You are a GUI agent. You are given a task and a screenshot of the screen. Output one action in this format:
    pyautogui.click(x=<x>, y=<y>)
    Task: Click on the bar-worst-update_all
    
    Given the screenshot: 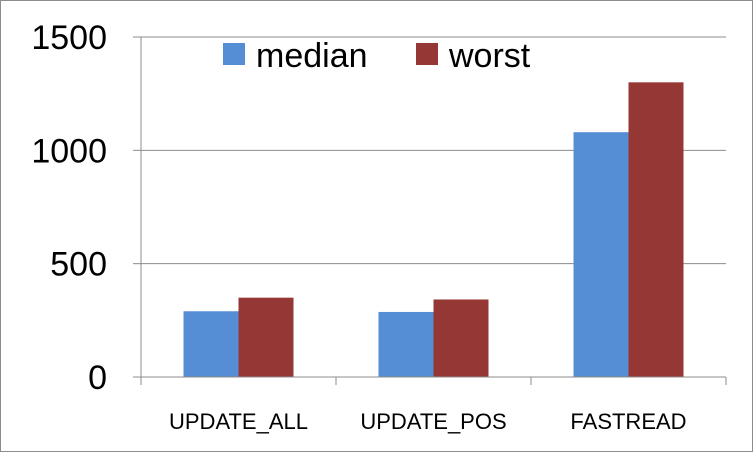 What is the action you would take?
    pyautogui.click(x=266, y=337)
    